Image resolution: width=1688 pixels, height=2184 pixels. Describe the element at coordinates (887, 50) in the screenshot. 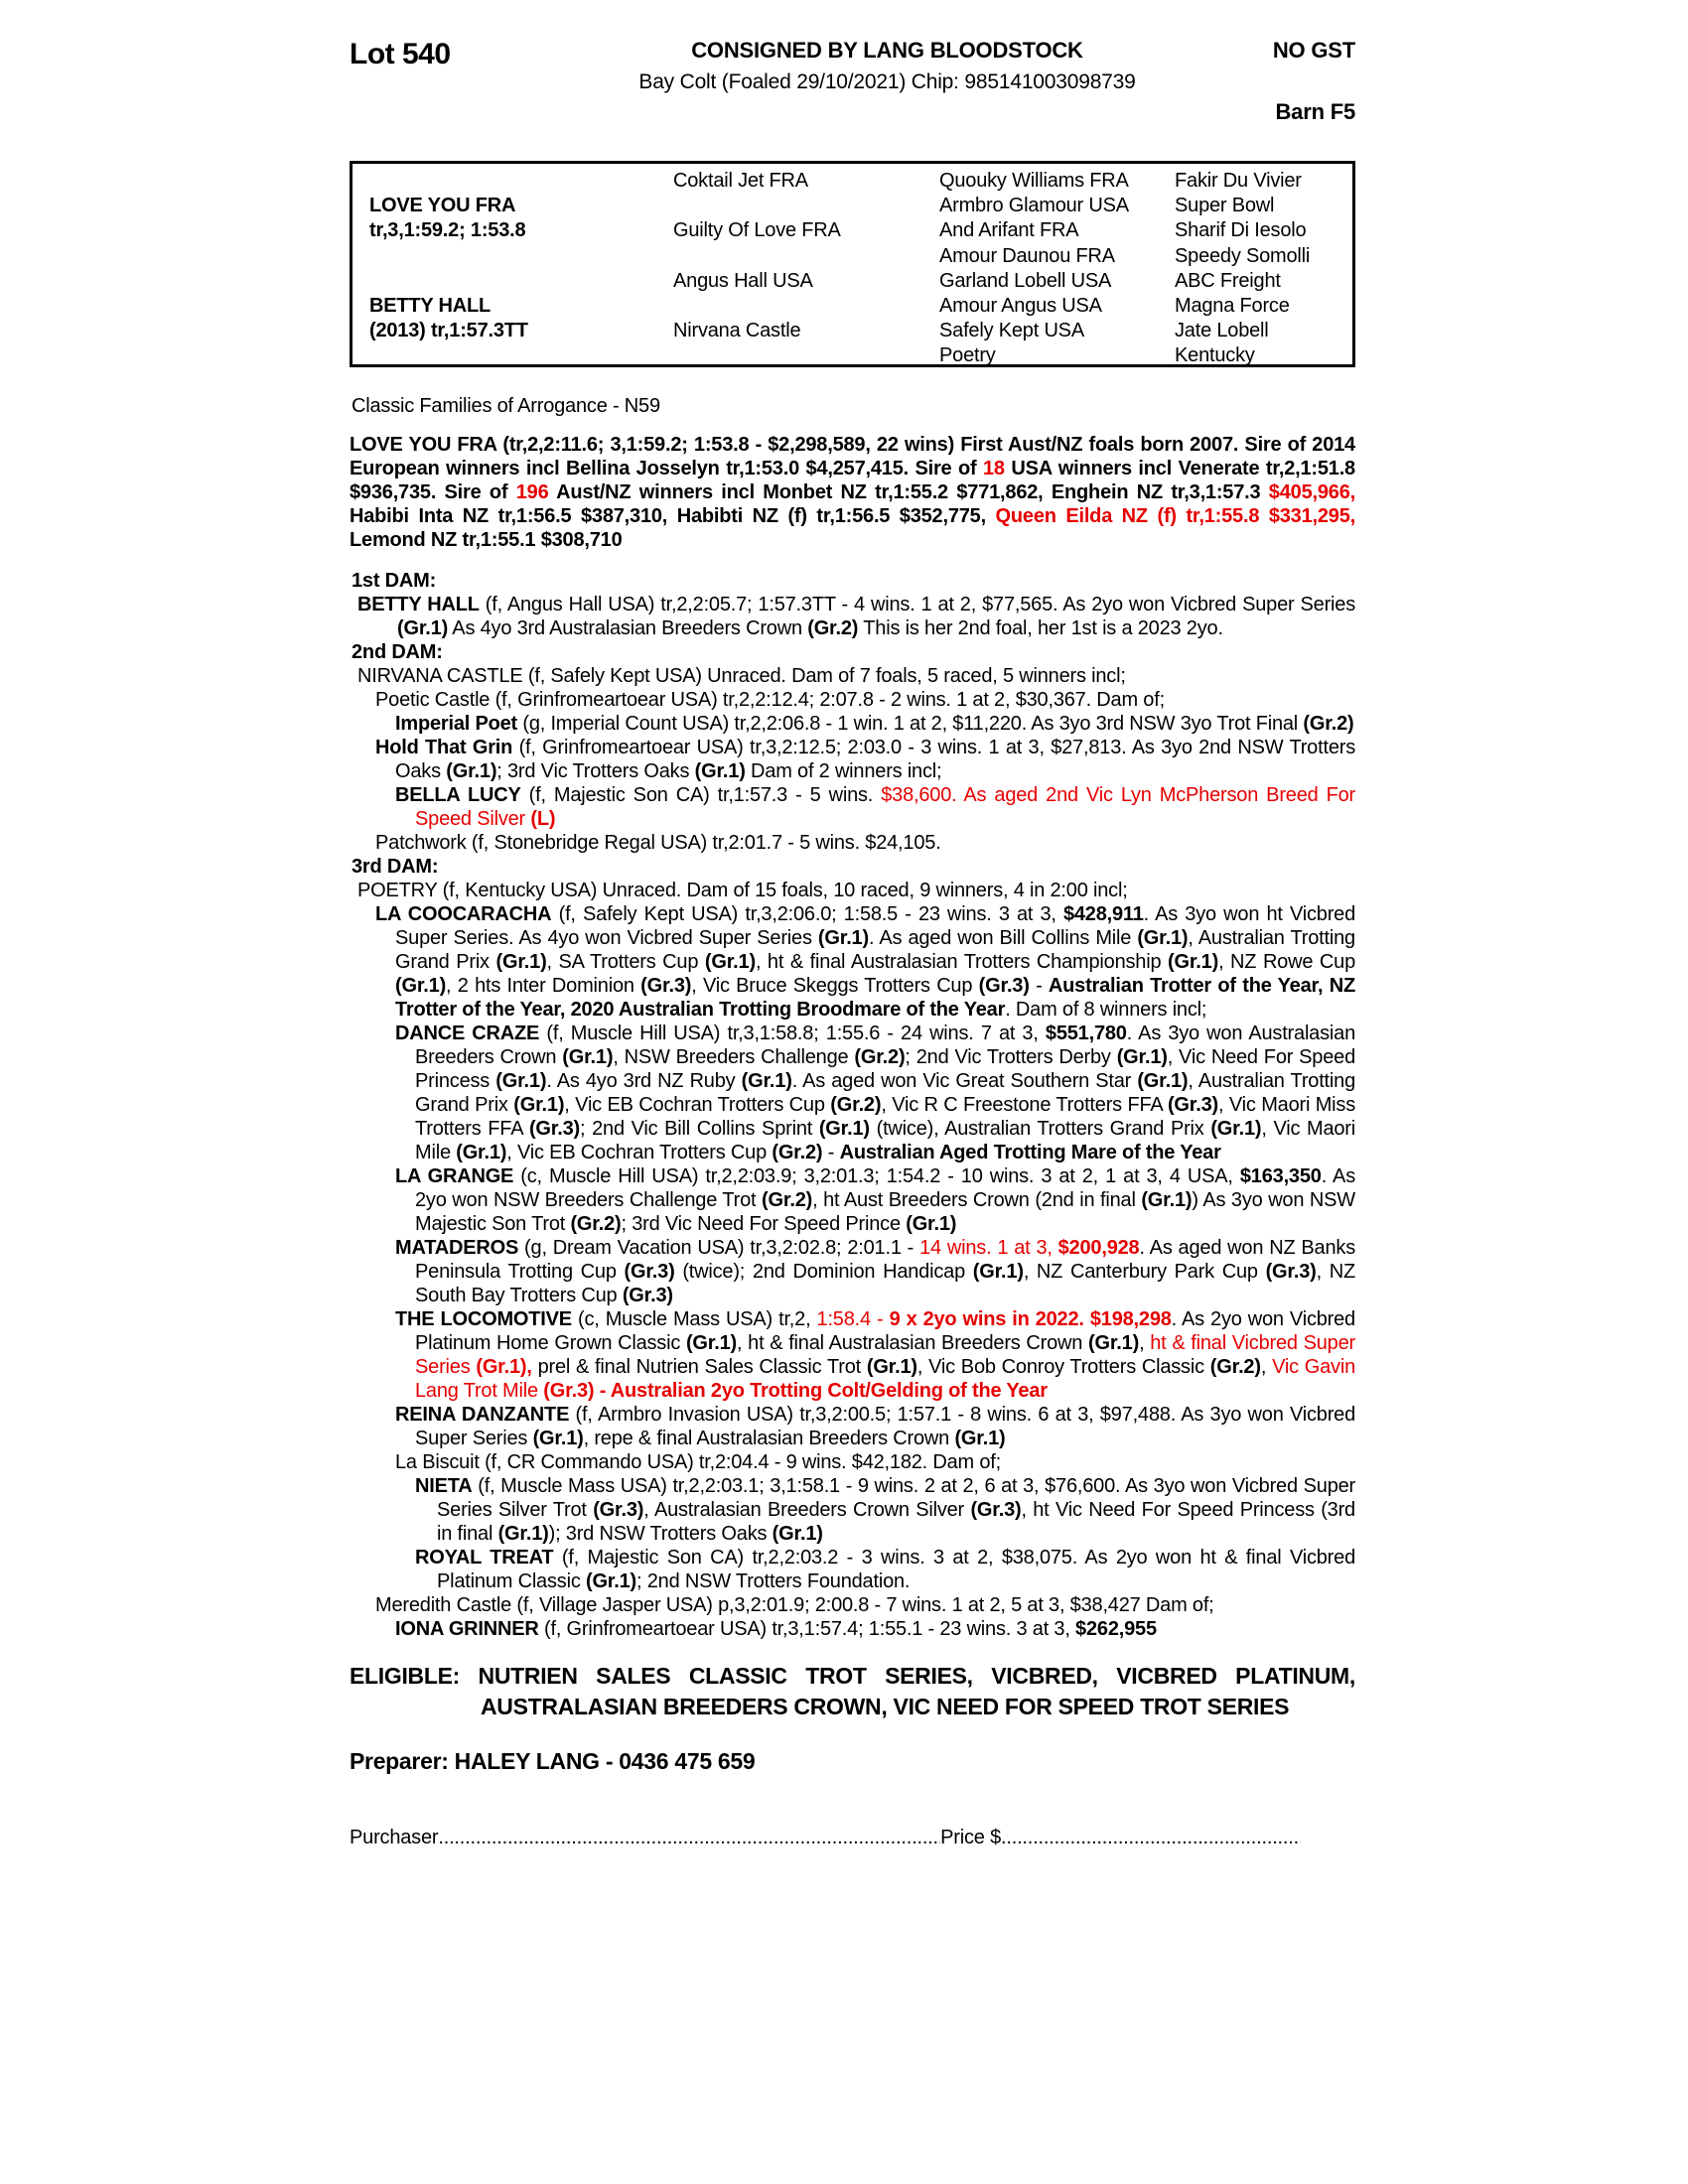

I see `consignor-title: CONSIGNED BY LANG BLOODSTOCK` at that location.